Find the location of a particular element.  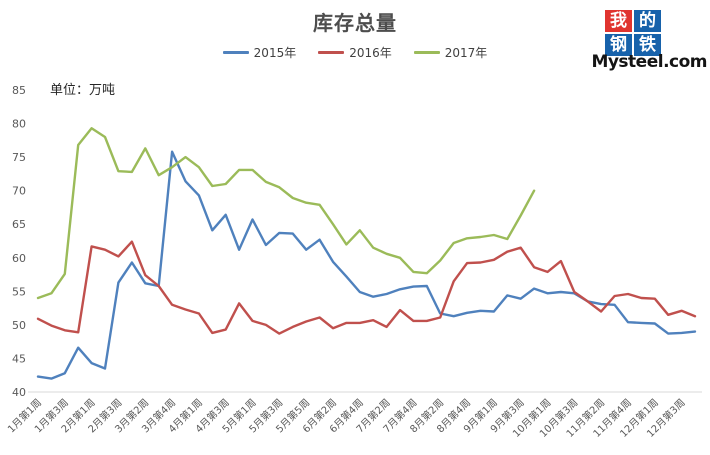

y-tick-label: 40 is located at coordinates (19, 392).